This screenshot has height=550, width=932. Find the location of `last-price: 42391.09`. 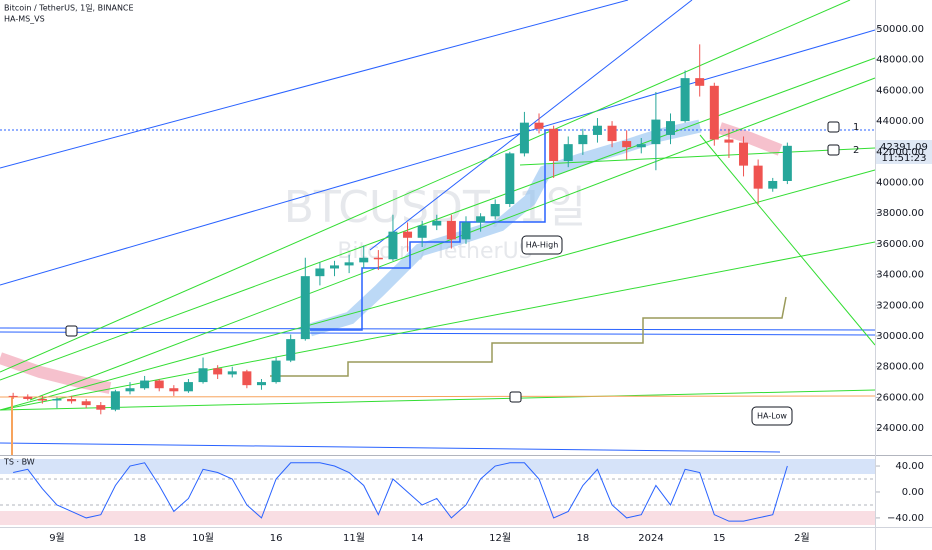

last-price: 42391.09 is located at coordinates (904, 147).